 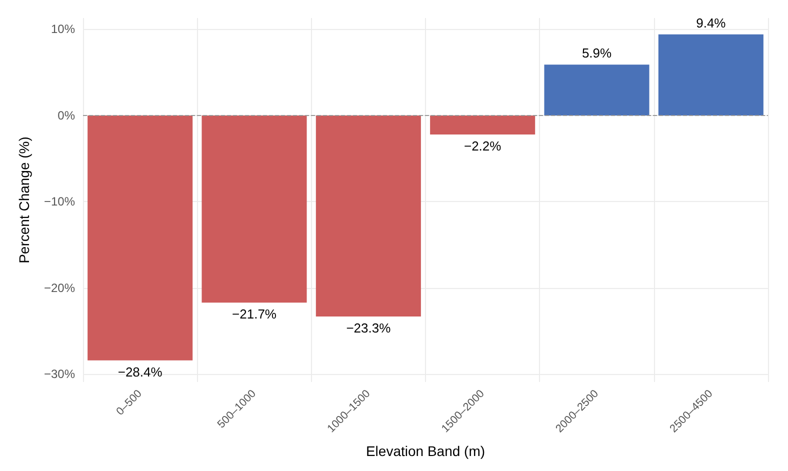 What do you see at coordinates (597, 53) in the screenshot?
I see `data-label: 5.9%` at bounding box center [597, 53].